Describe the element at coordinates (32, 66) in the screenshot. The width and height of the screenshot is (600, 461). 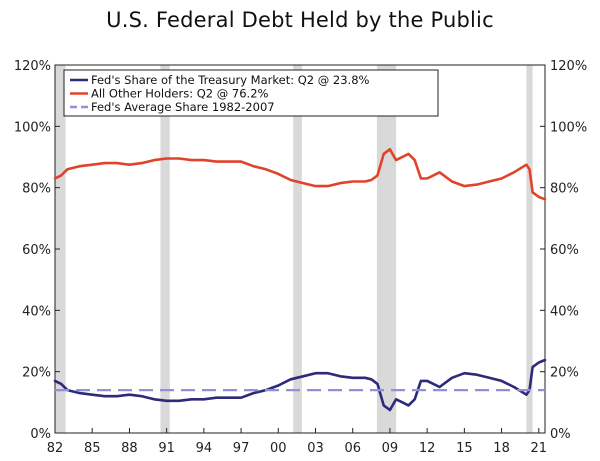
I see `y-tick-label-left: 120%` at that location.